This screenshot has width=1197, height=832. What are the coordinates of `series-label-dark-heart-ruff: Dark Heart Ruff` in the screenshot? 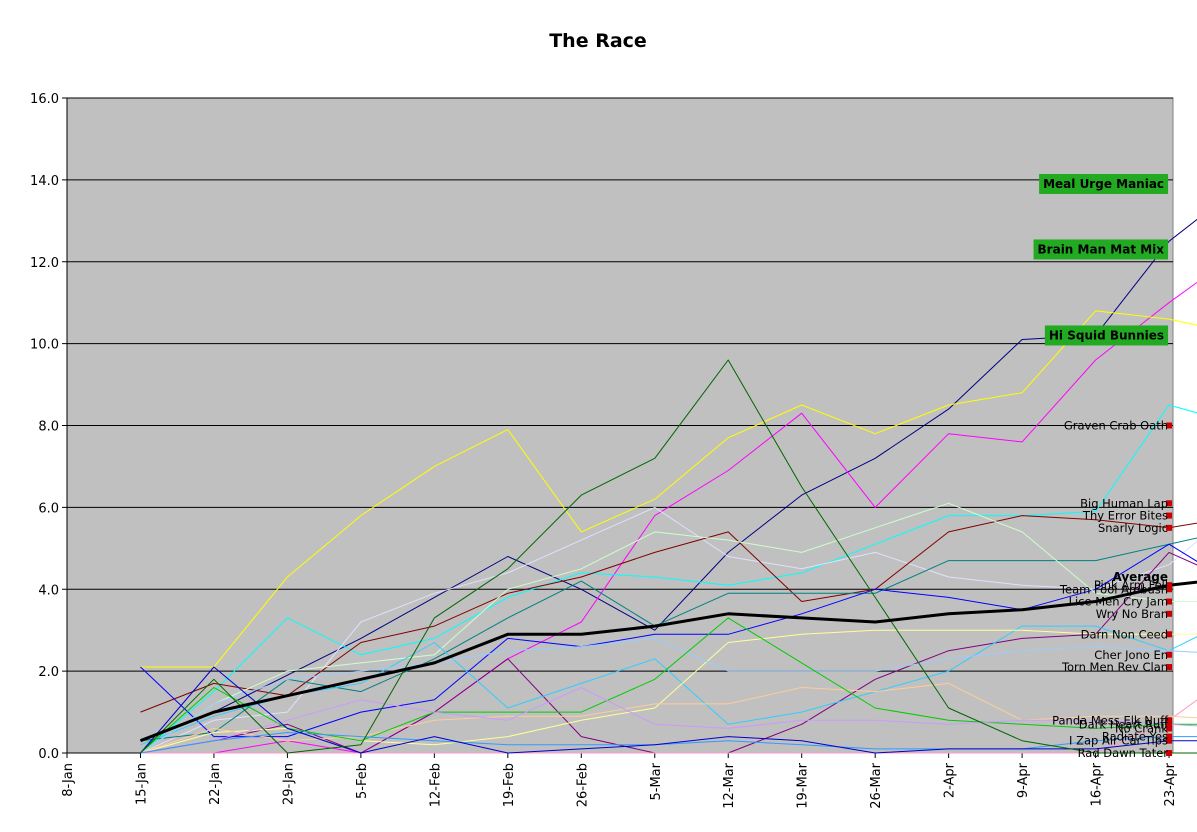 It's located at (1124, 724).